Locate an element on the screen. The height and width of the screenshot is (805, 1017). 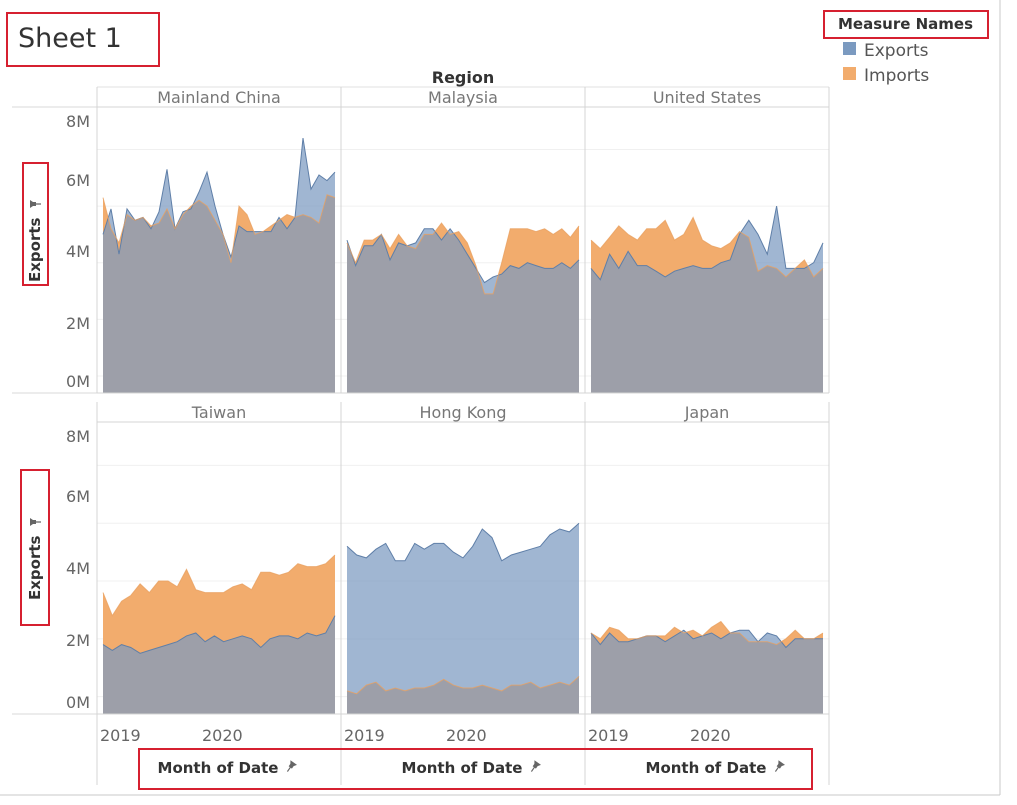
imports-line-japan is located at coordinates (707, 633).